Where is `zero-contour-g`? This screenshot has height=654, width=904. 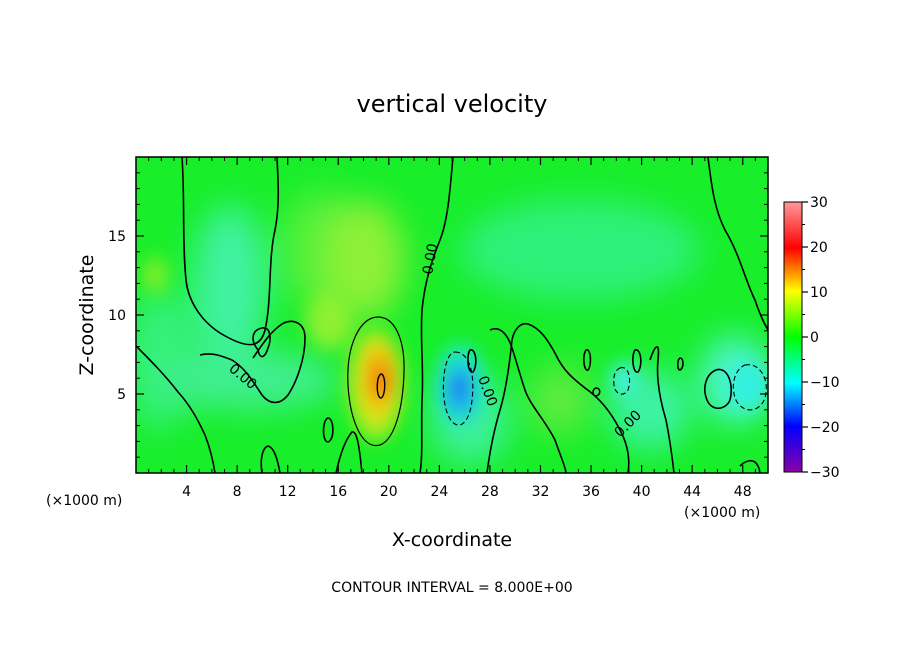
zero-contour-g is located at coordinates (558, 397).